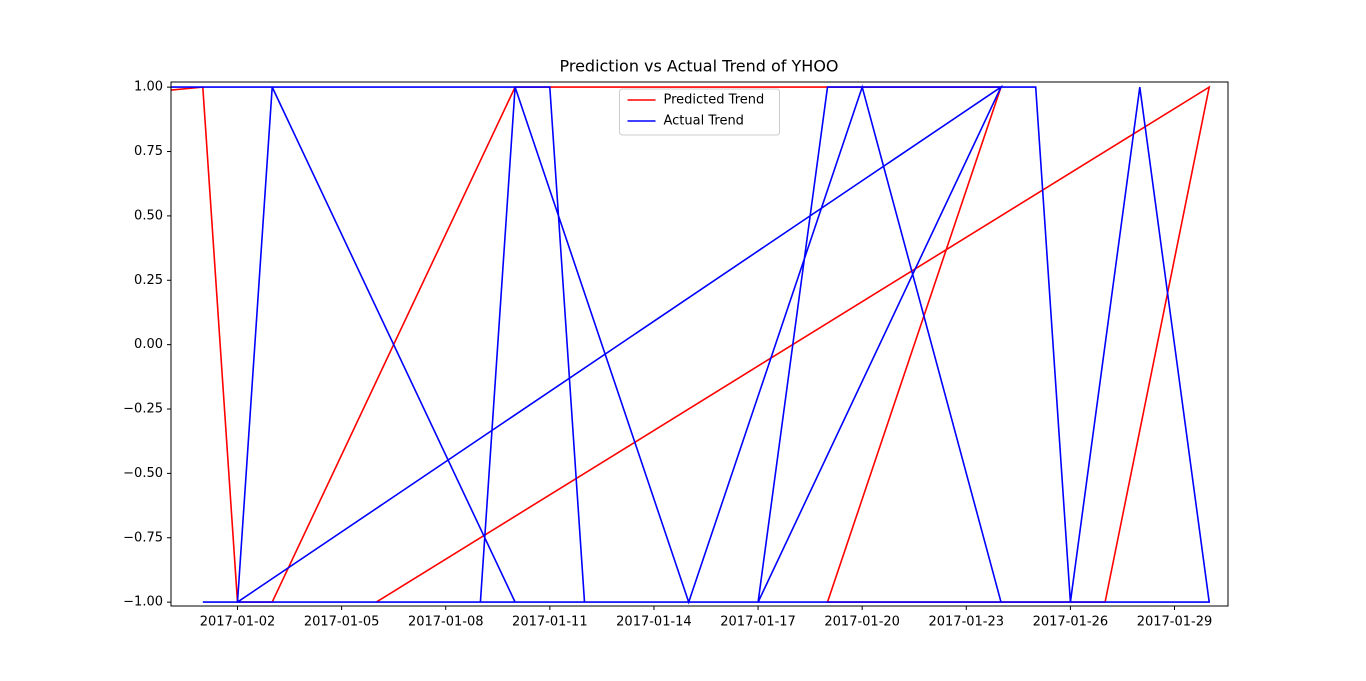  I want to click on x-tick-label: 2017-01-14, so click(654, 622).